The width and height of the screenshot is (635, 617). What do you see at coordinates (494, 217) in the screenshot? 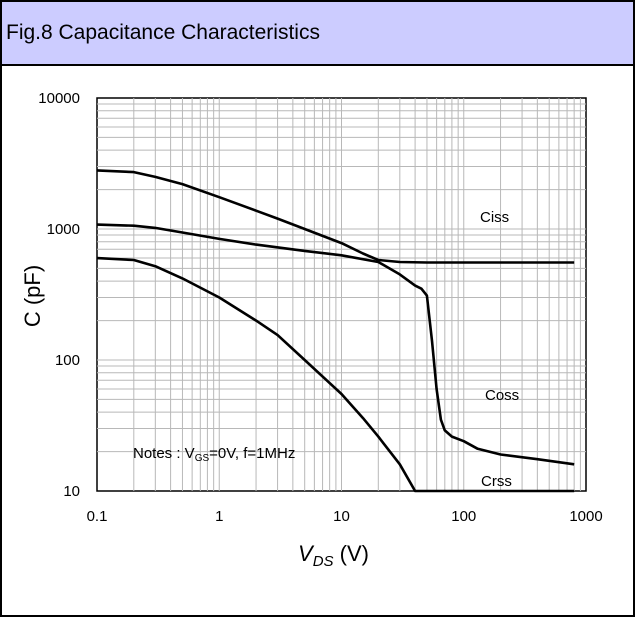
I see `curve-label-ciss: Ciss` at bounding box center [494, 217].